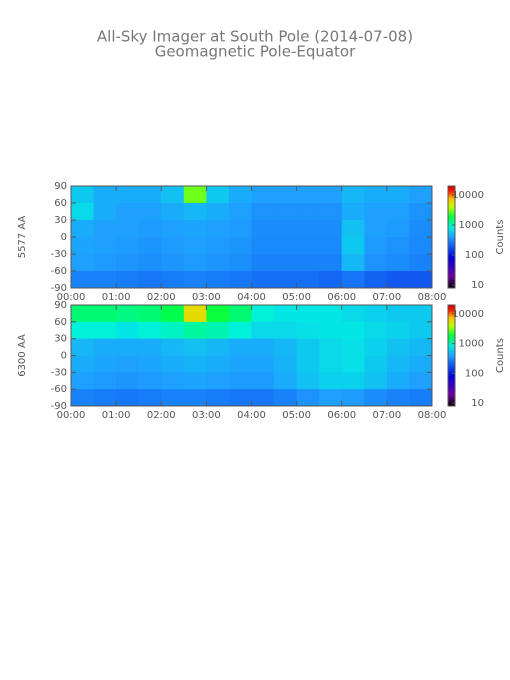 This screenshot has height=680, width=510. Describe the element at coordinates (60, 322) in the screenshot. I see `y-tick-label: 60` at that location.